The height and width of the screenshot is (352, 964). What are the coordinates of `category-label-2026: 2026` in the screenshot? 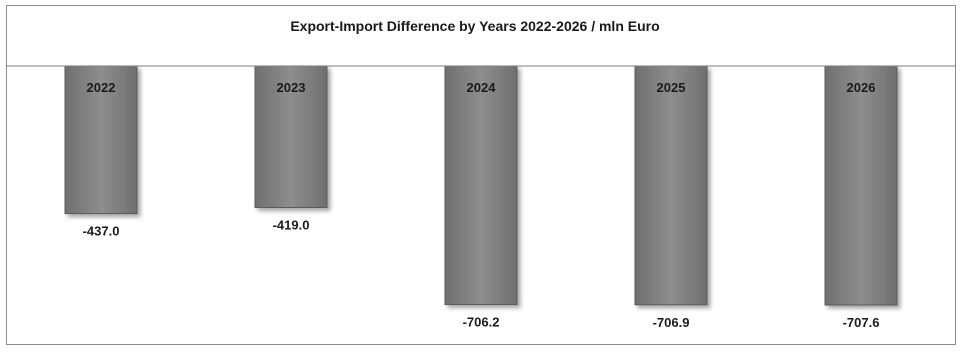 It's located at (861, 87).